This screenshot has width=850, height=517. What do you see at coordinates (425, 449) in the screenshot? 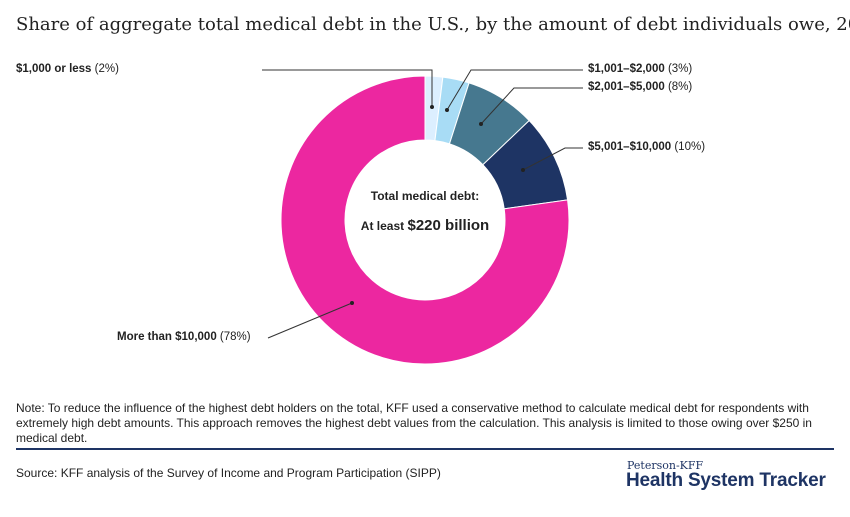
I see `divider` at bounding box center [425, 449].